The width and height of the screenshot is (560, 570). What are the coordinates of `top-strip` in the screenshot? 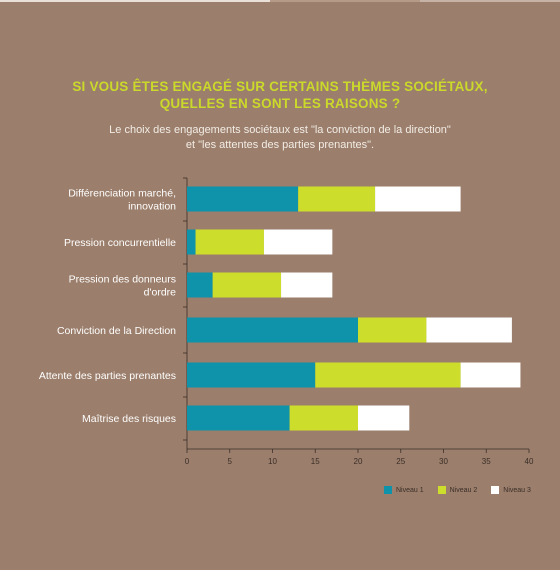 It's located at (280, 1).